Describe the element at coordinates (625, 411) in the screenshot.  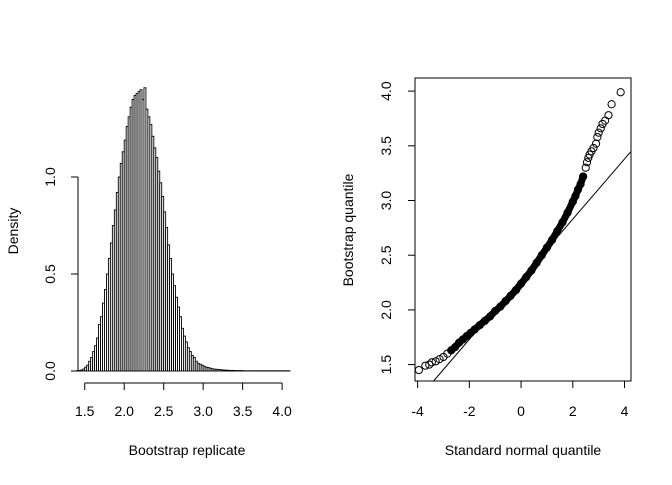
I see `qq-x-tick-label: 4` at that location.